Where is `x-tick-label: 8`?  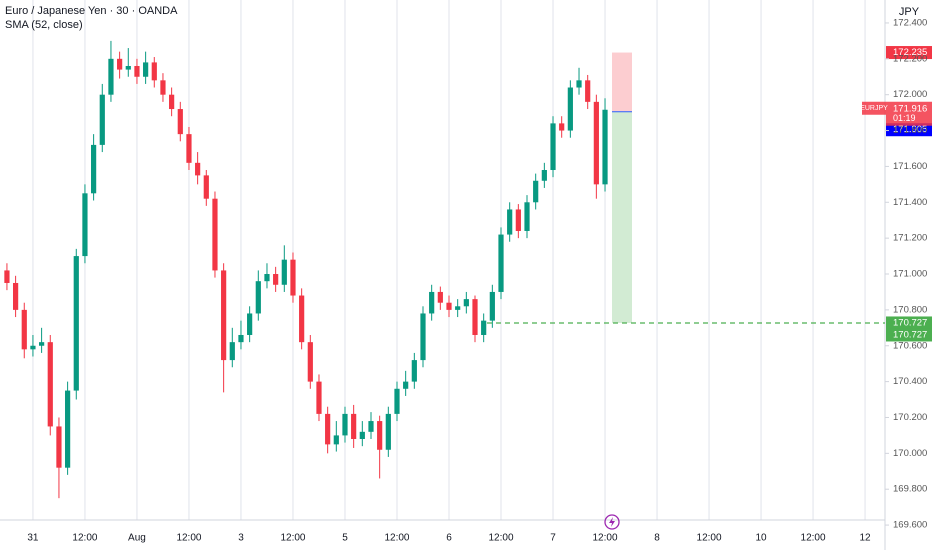 x-tick-label: 8 is located at coordinates (657, 538).